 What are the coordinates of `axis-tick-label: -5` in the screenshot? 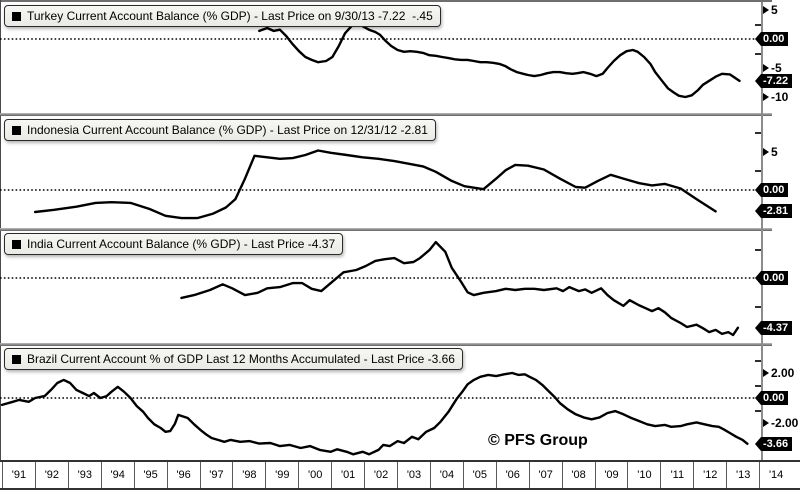 It's located at (776, 68).